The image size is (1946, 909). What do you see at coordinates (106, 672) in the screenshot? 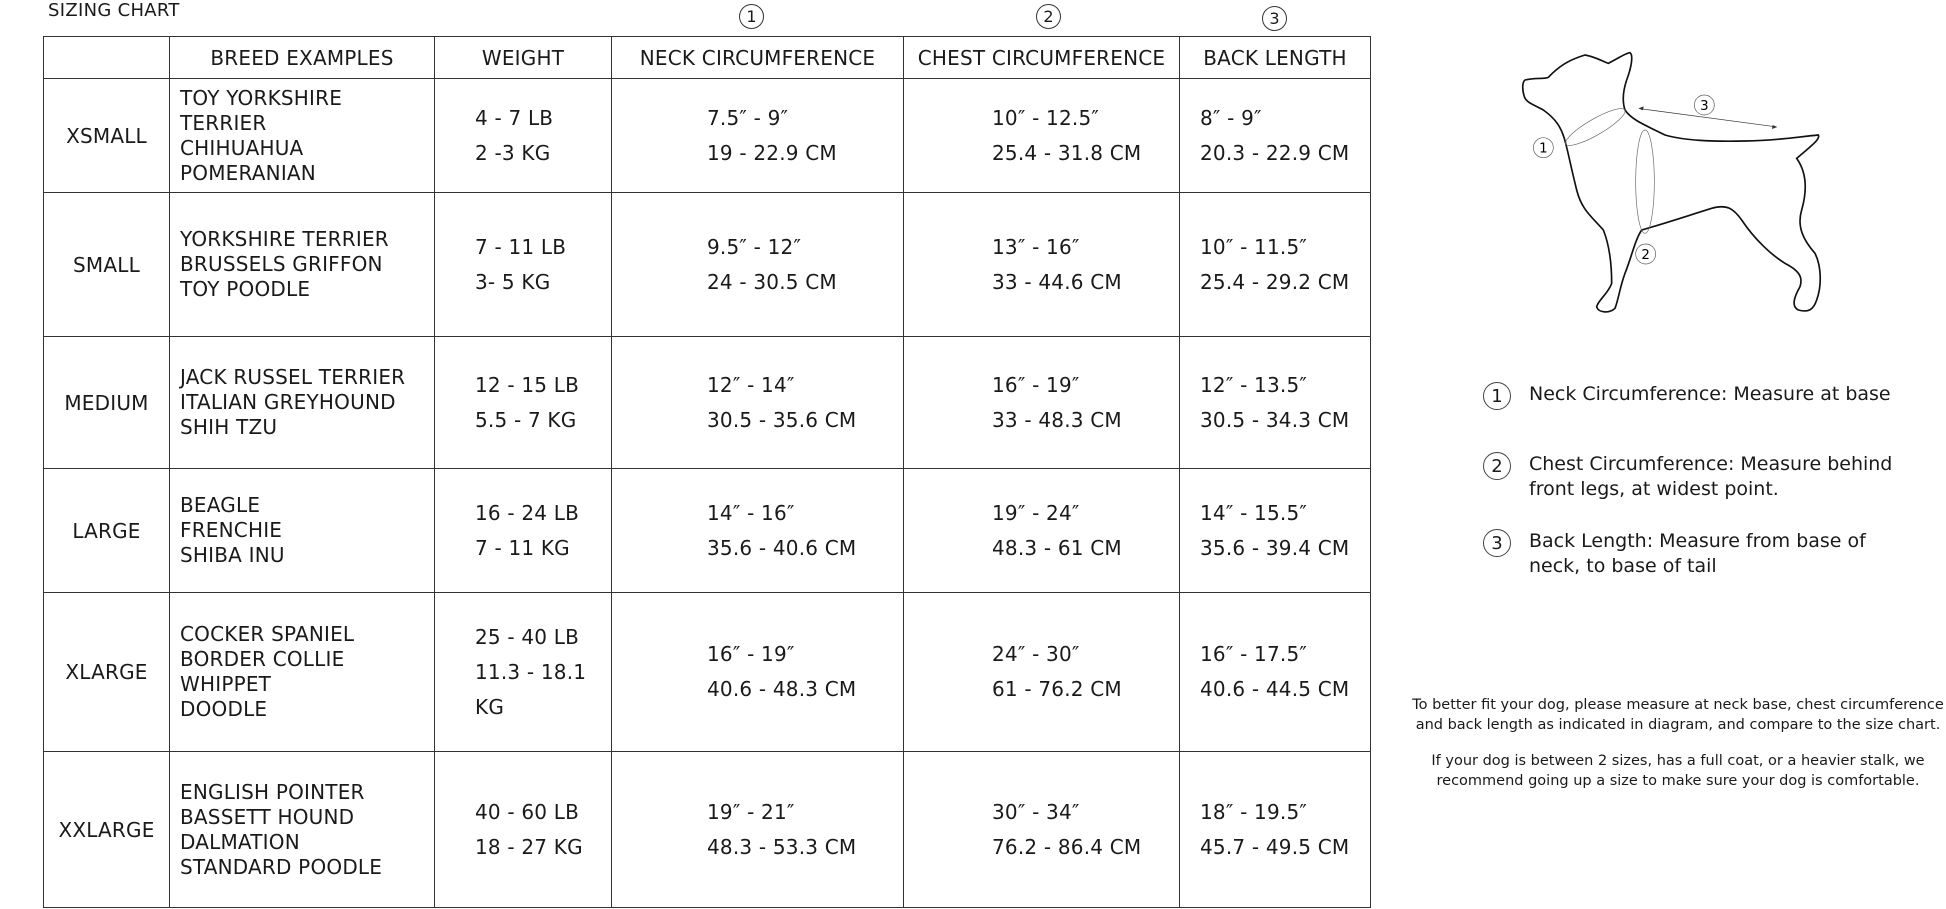
I see `size-label: XLARGE` at bounding box center [106, 672].